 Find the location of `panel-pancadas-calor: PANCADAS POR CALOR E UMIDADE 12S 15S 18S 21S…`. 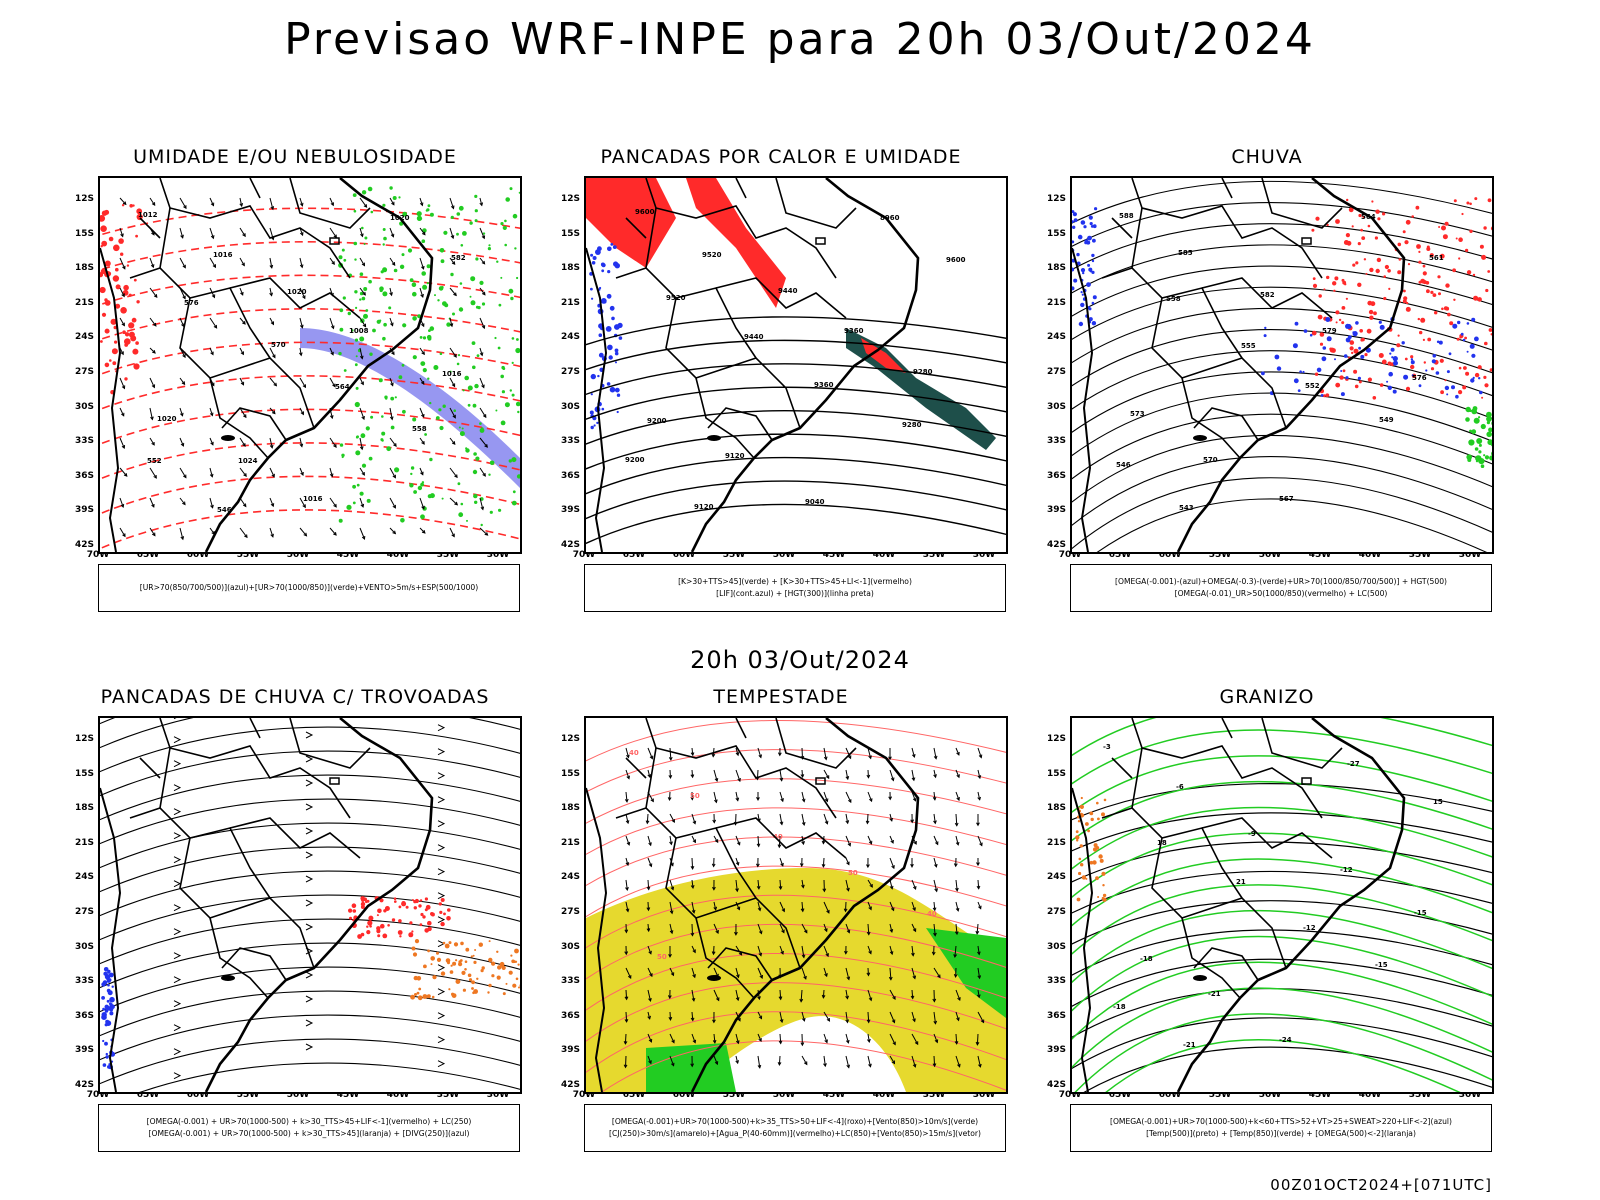

panel-pancadas-calor: PANCADAS POR CALOR E UMIDADE 12S 15S 18S 21S… is located at coordinates (786, 386).